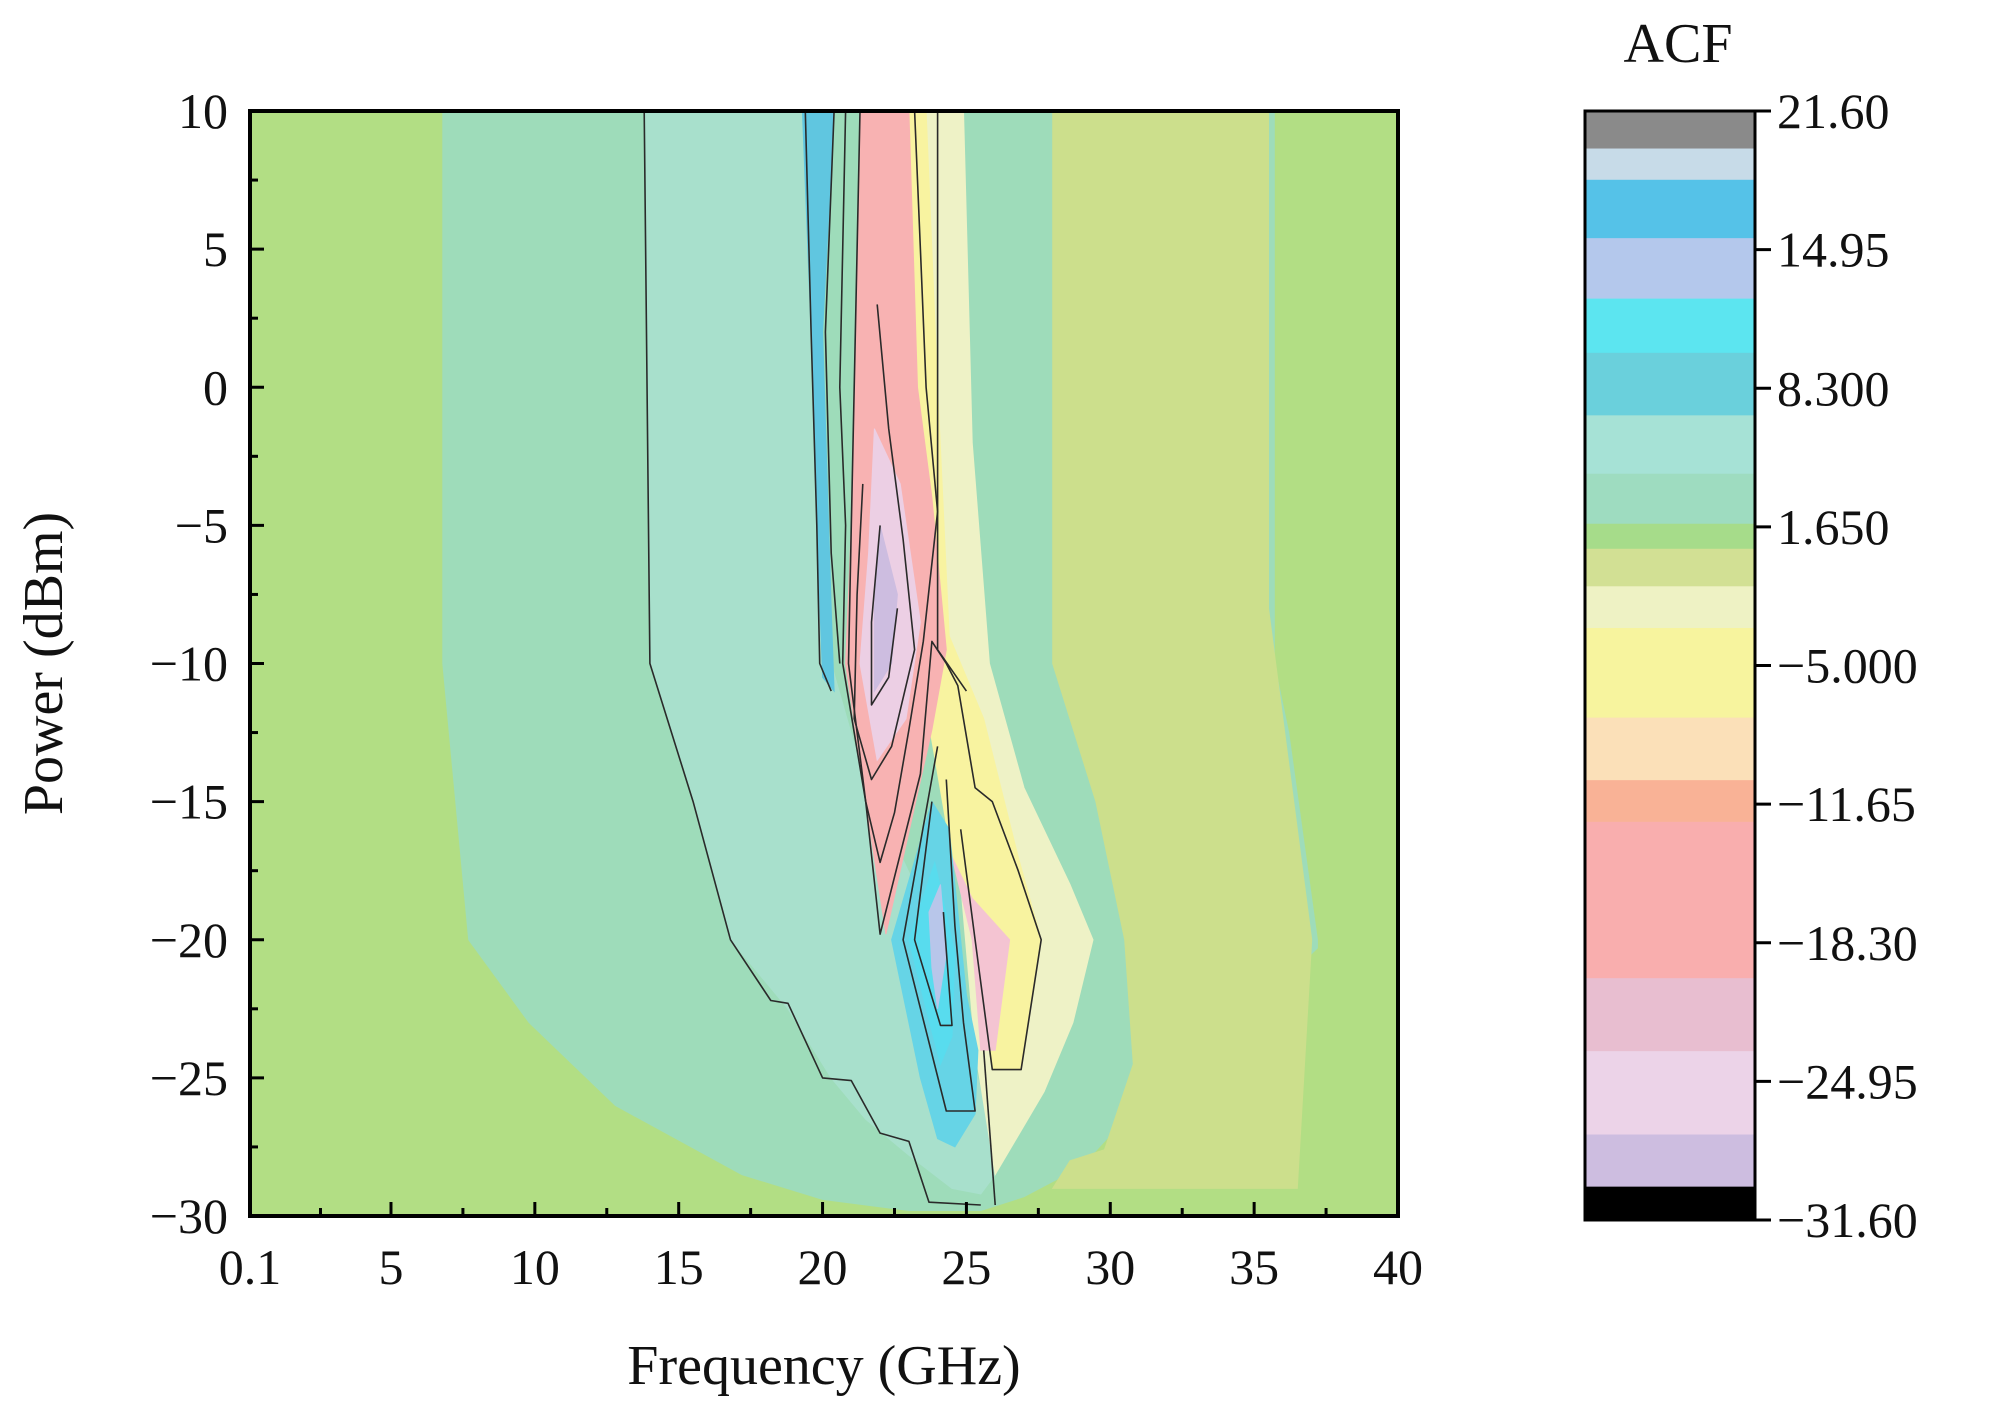 This screenshot has width=1997, height=1415. What do you see at coordinates (44, 663) in the screenshot?
I see `y-axis-title: Power (dBm)` at bounding box center [44, 663].